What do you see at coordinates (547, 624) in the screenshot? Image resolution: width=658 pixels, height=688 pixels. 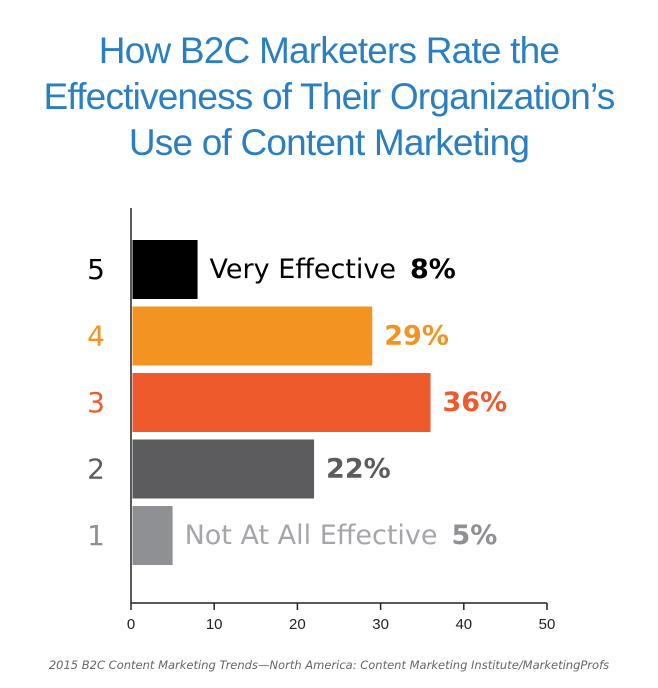 I see `x-tick-label-50: 50` at bounding box center [547, 624].